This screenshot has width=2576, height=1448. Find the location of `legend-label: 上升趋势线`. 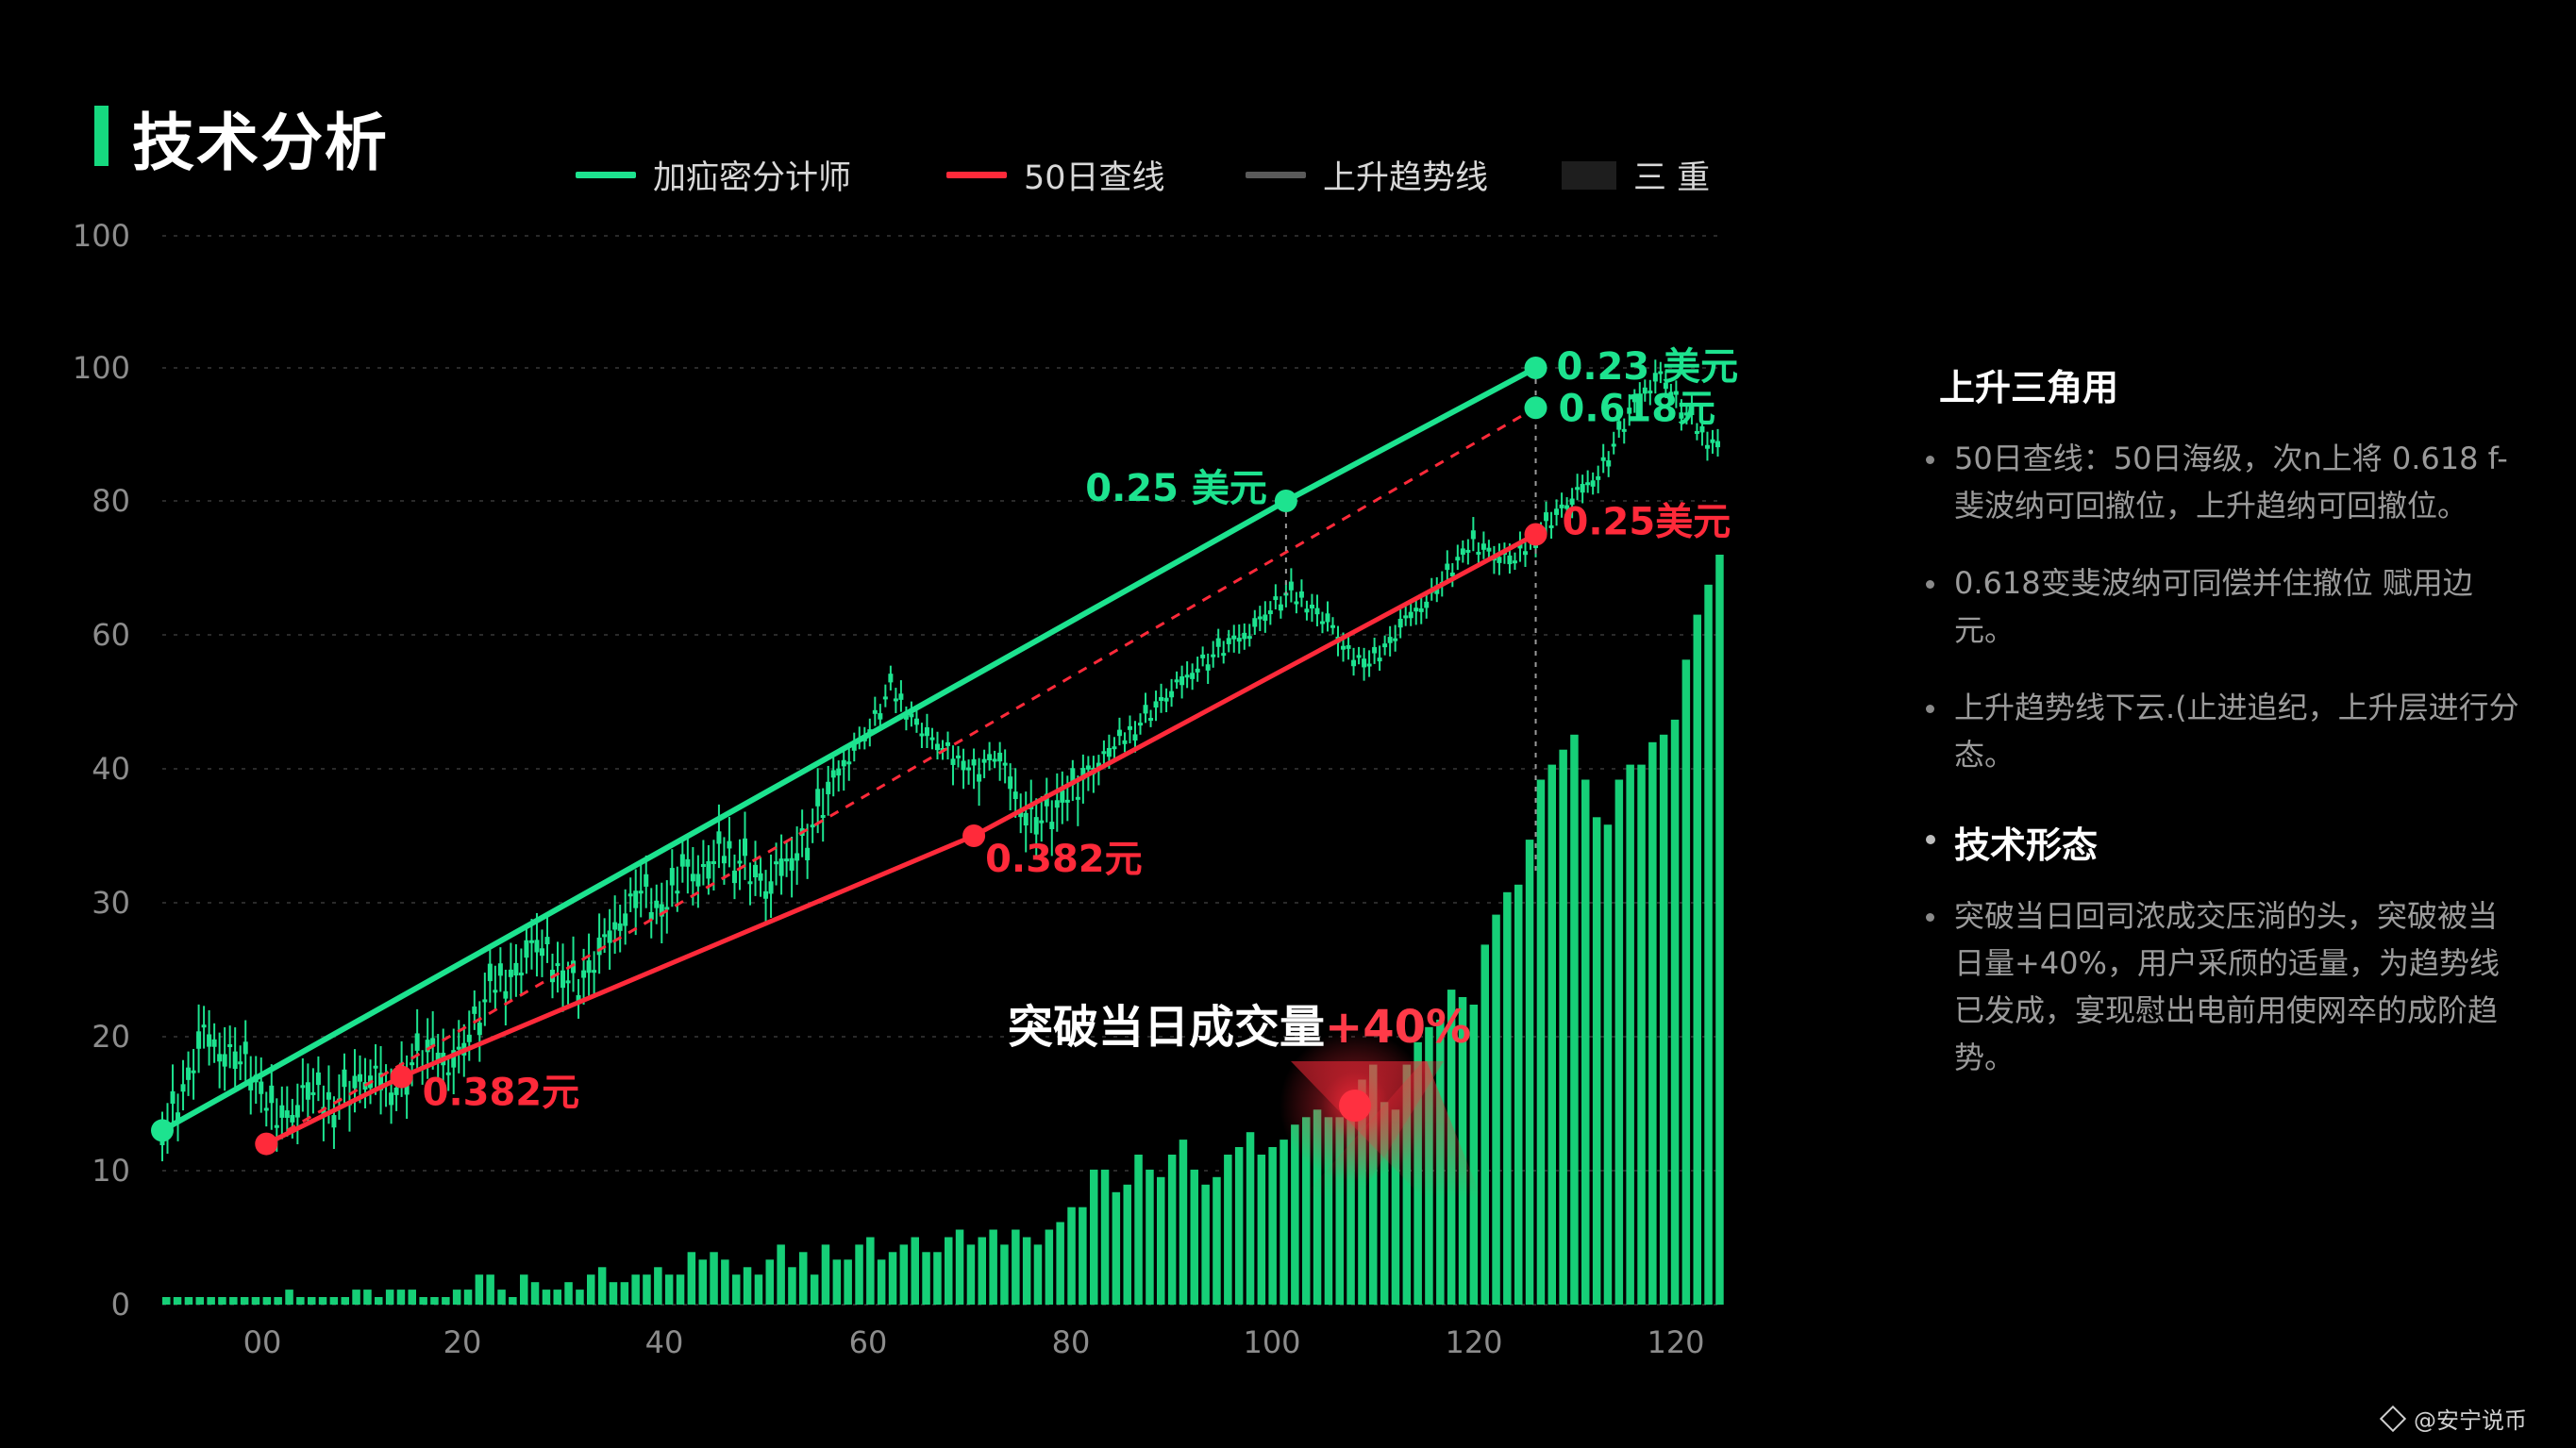

legend-label: 上升趋势线 is located at coordinates (1406, 178).